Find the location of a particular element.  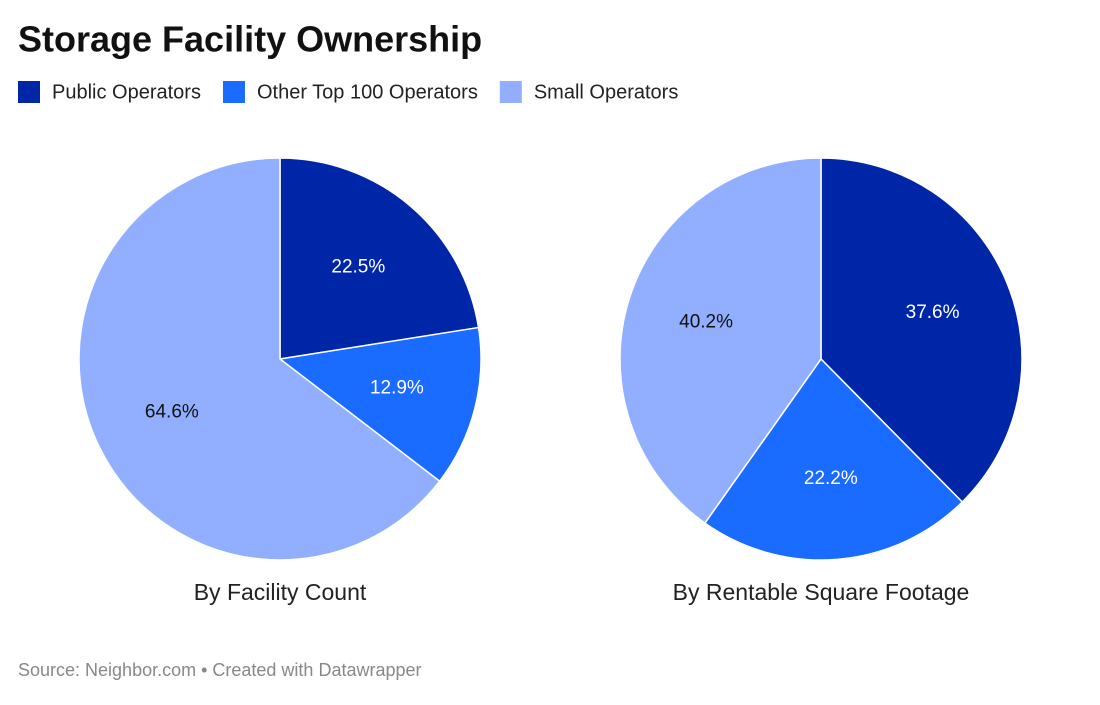

chart-title: Storage Facility Ownership is located at coordinates (250, 39).